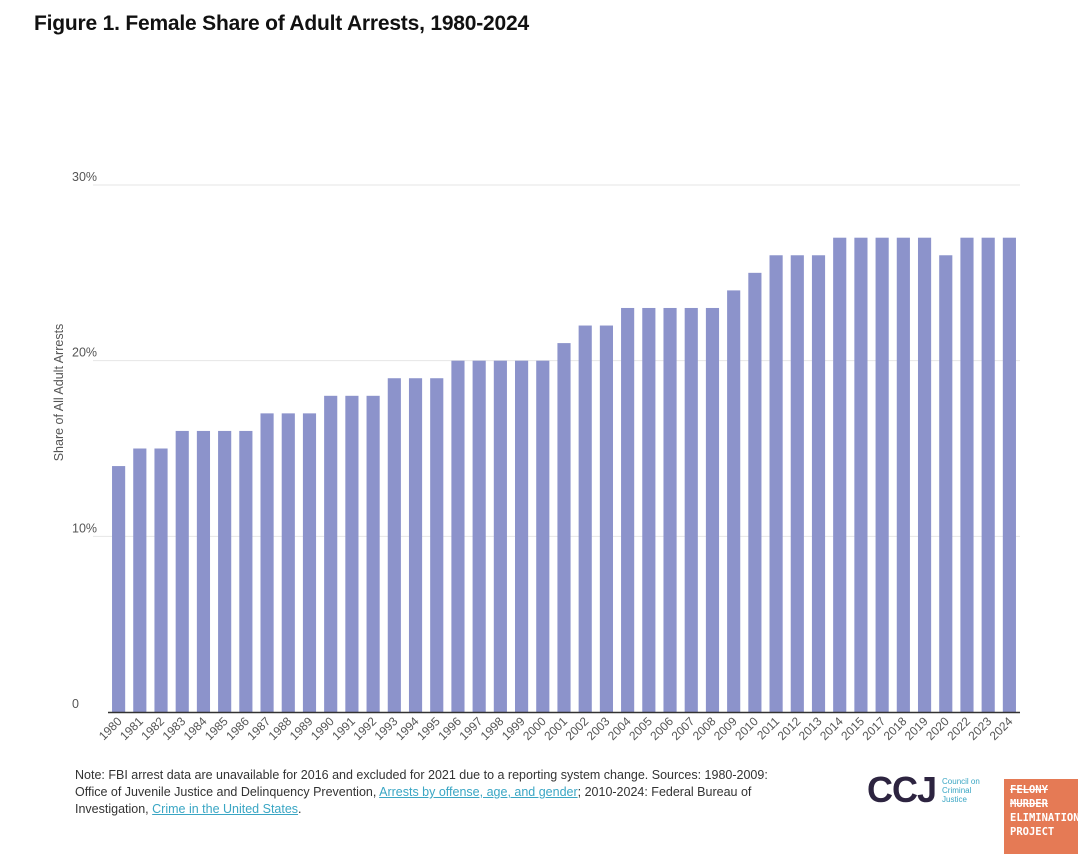 The width and height of the screenshot is (1078, 854). Describe the element at coordinates (1001, 728) in the screenshot. I see `x-tick-label: 2024` at that location.